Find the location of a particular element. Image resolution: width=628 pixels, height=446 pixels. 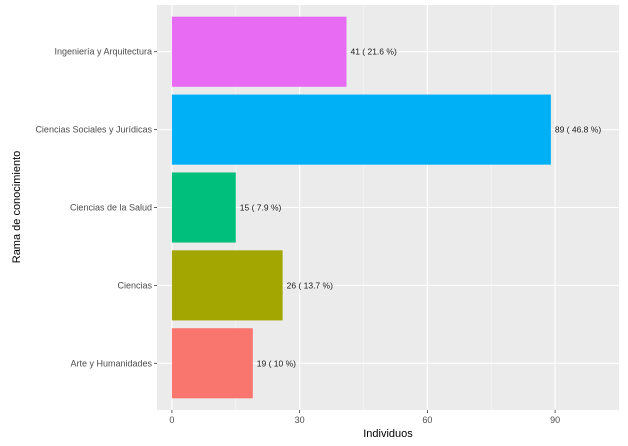

bar-data-label: 89 ( 46.8 %) is located at coordinates (578, 130).